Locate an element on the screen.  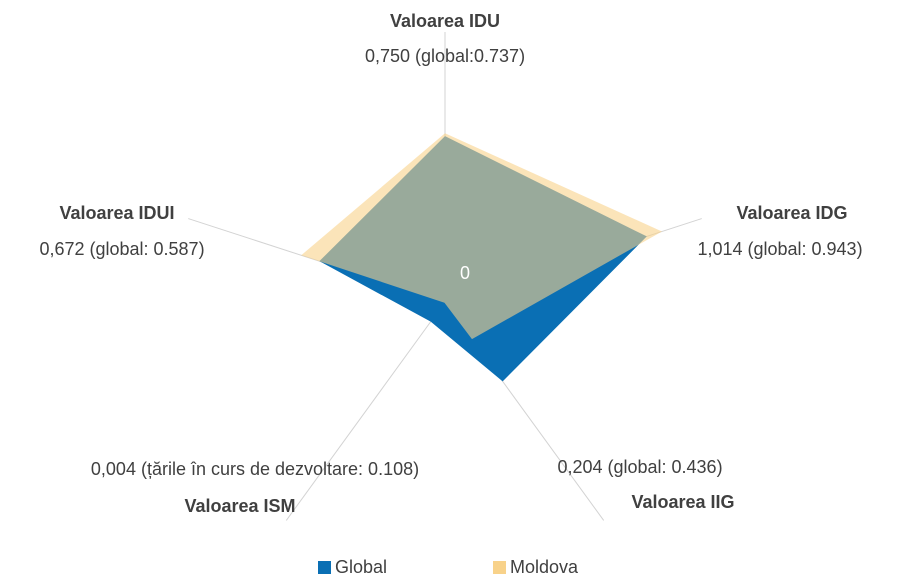
axis-annotation: 0,750 (global:0.737) is located at coordinates (445, 56).